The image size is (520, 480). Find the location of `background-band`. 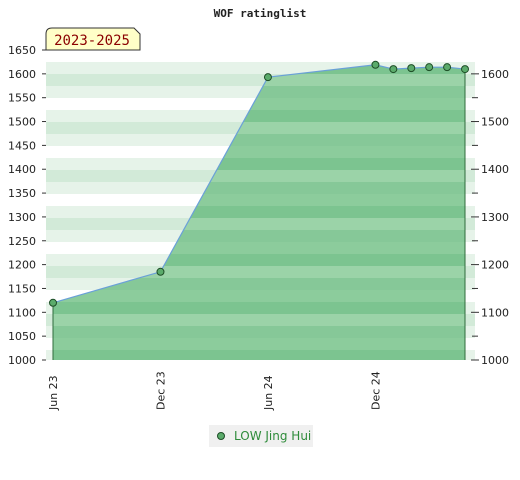

background-band is located at coordinates (260, 56).